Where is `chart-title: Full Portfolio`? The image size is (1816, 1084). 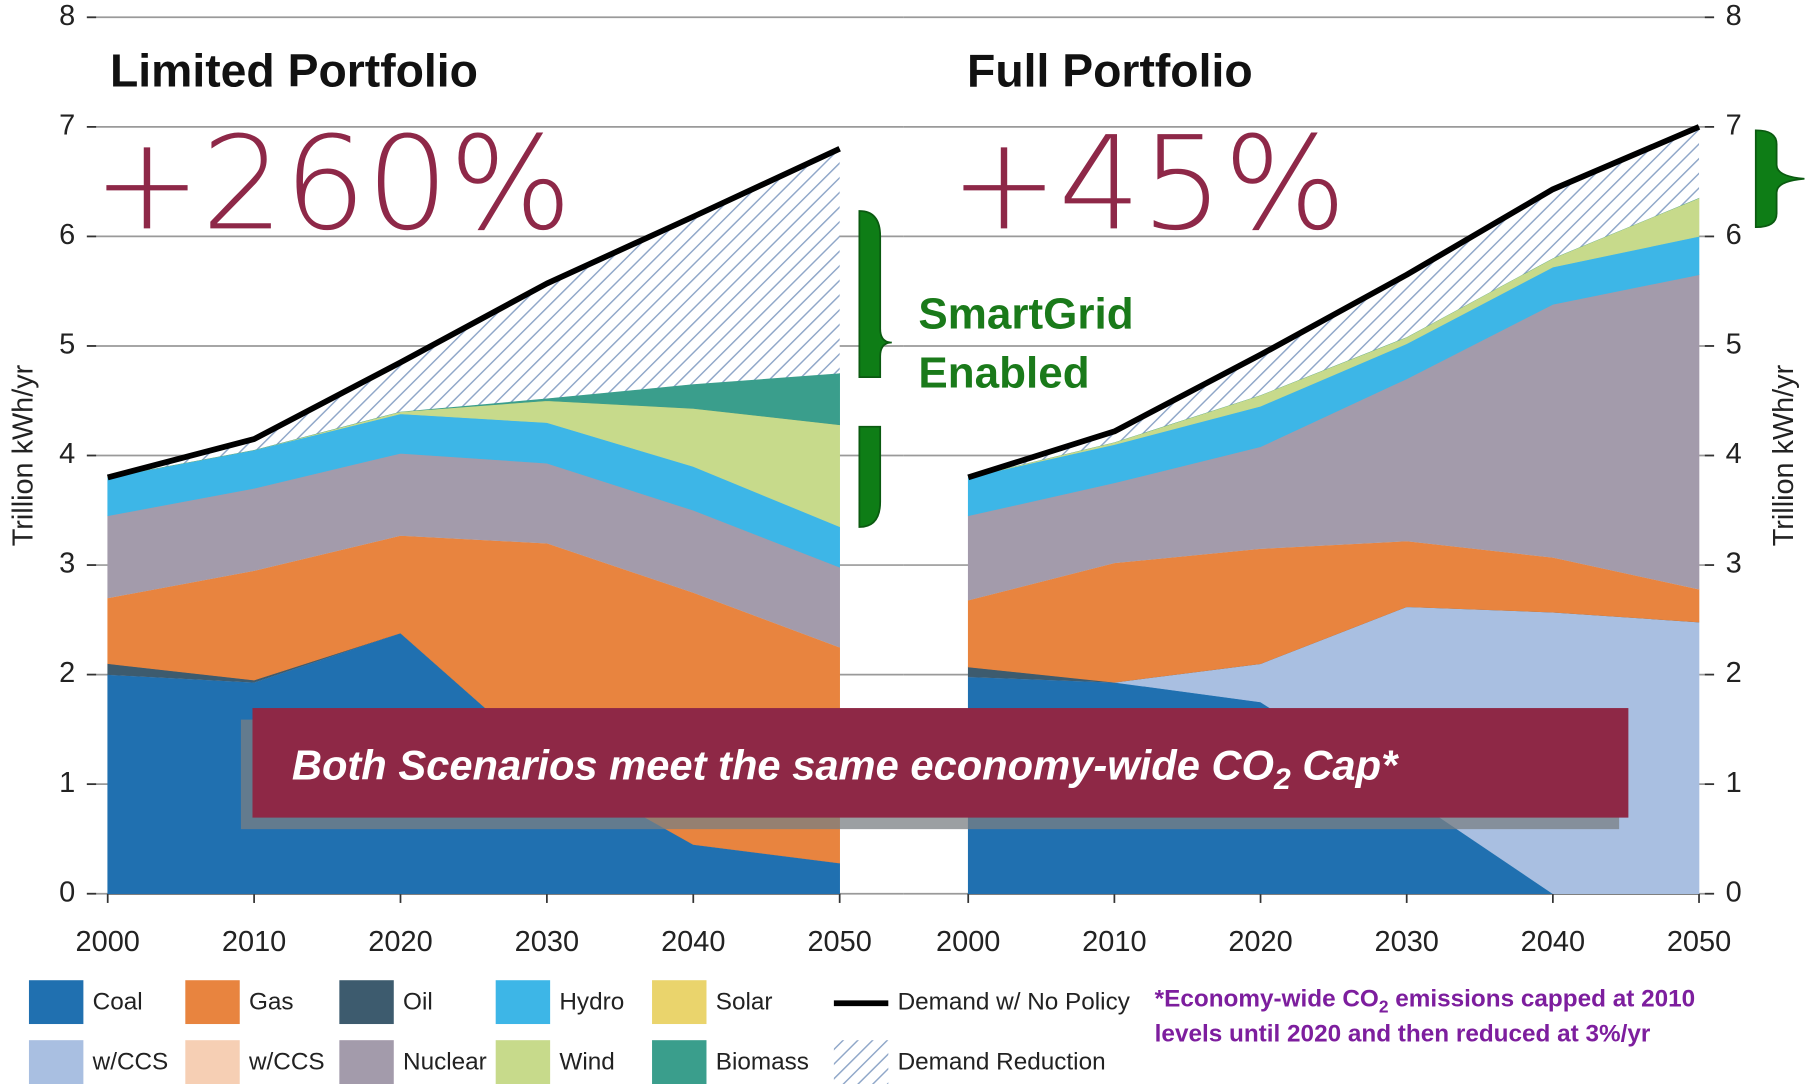
chart-title: Full Portfolio is located at coordinates (1110, 71).